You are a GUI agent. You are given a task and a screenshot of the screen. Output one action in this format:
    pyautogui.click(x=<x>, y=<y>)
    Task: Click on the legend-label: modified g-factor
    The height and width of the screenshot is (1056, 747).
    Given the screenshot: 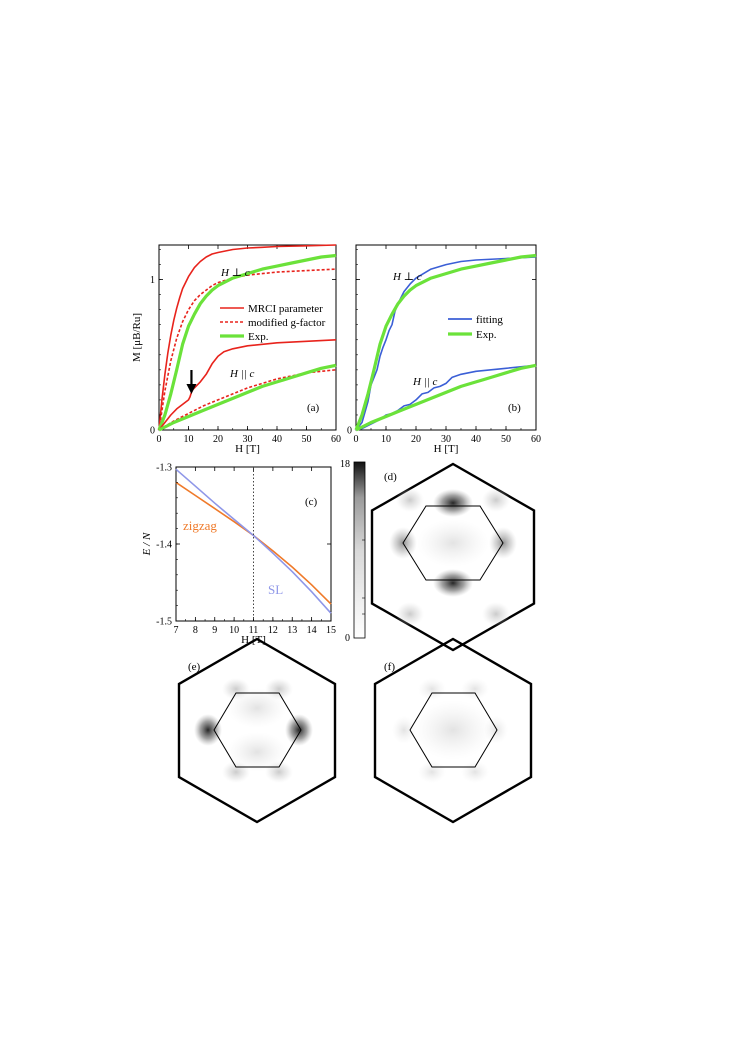 What is the action you would take?
    pyautogui.click(x=287, y=323)
    